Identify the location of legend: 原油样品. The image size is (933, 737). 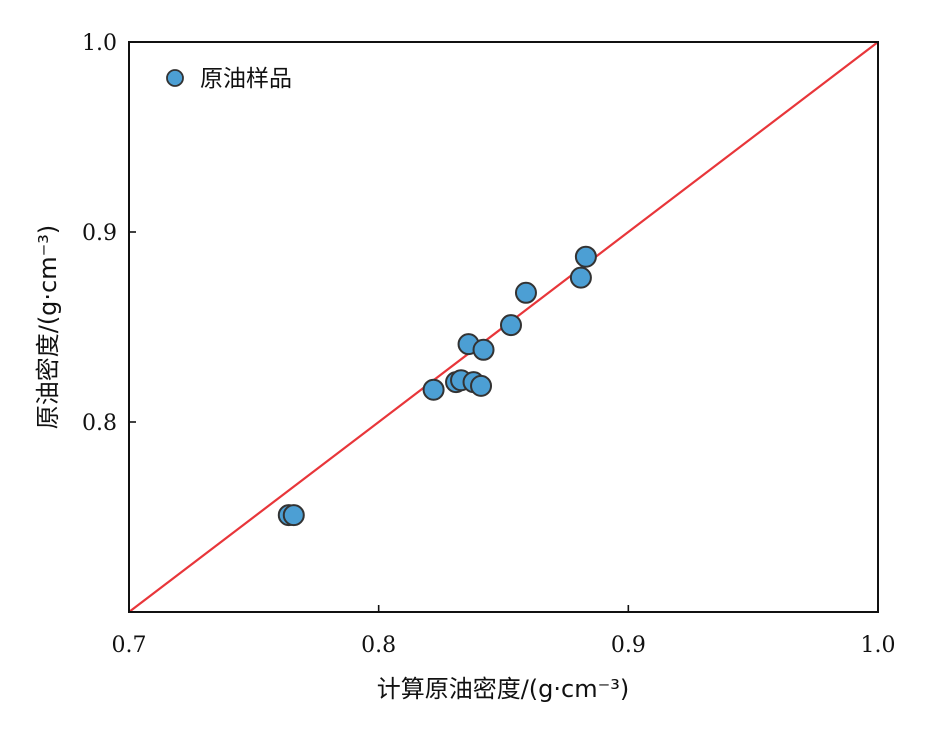
(229, 79).